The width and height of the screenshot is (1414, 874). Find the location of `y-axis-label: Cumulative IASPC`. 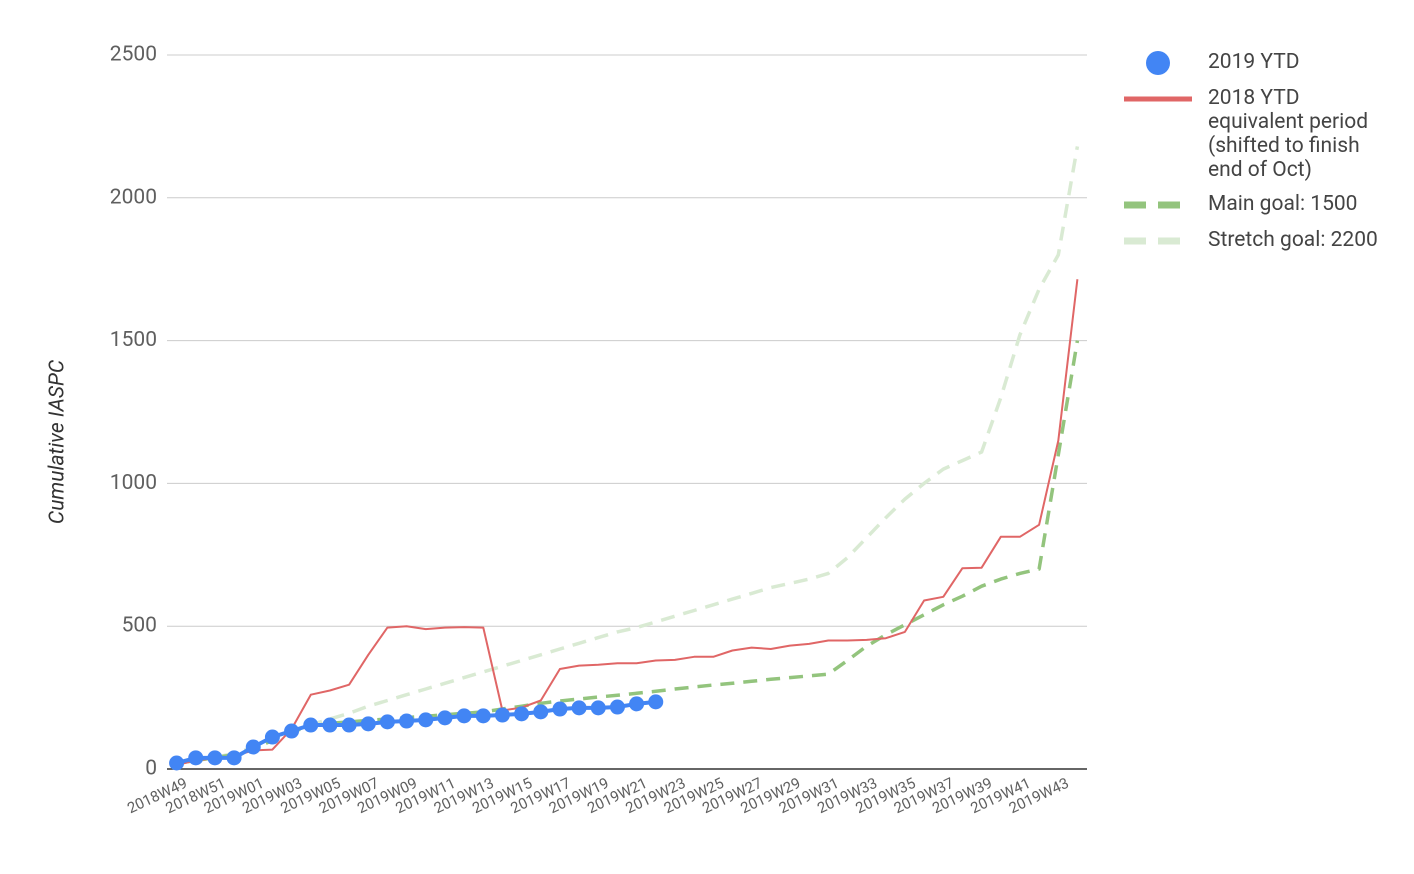

y-axis-label: Cumulative IASPC is located at coordinates (58, 441).